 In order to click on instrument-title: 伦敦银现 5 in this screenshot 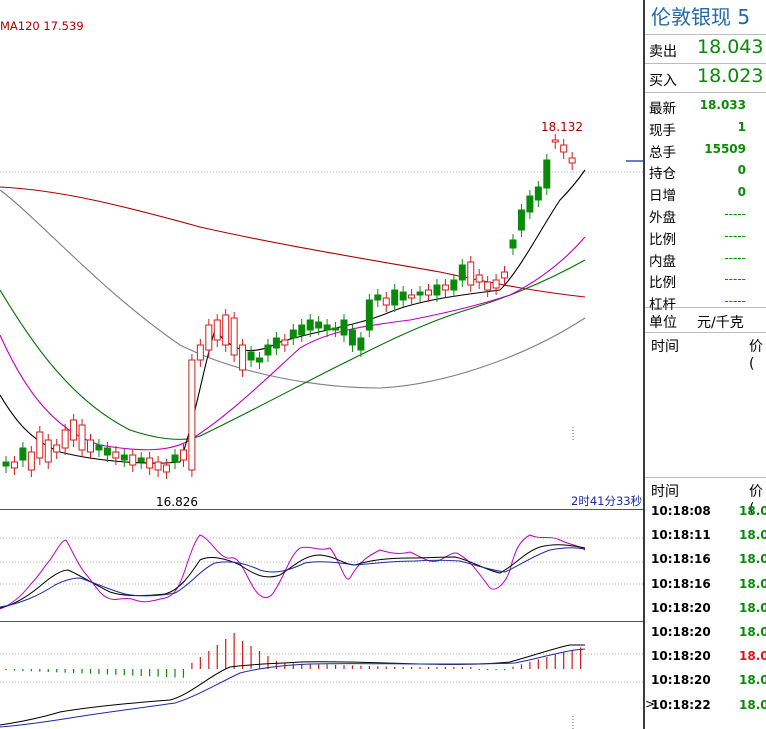, I will do `click(705, 17)`.